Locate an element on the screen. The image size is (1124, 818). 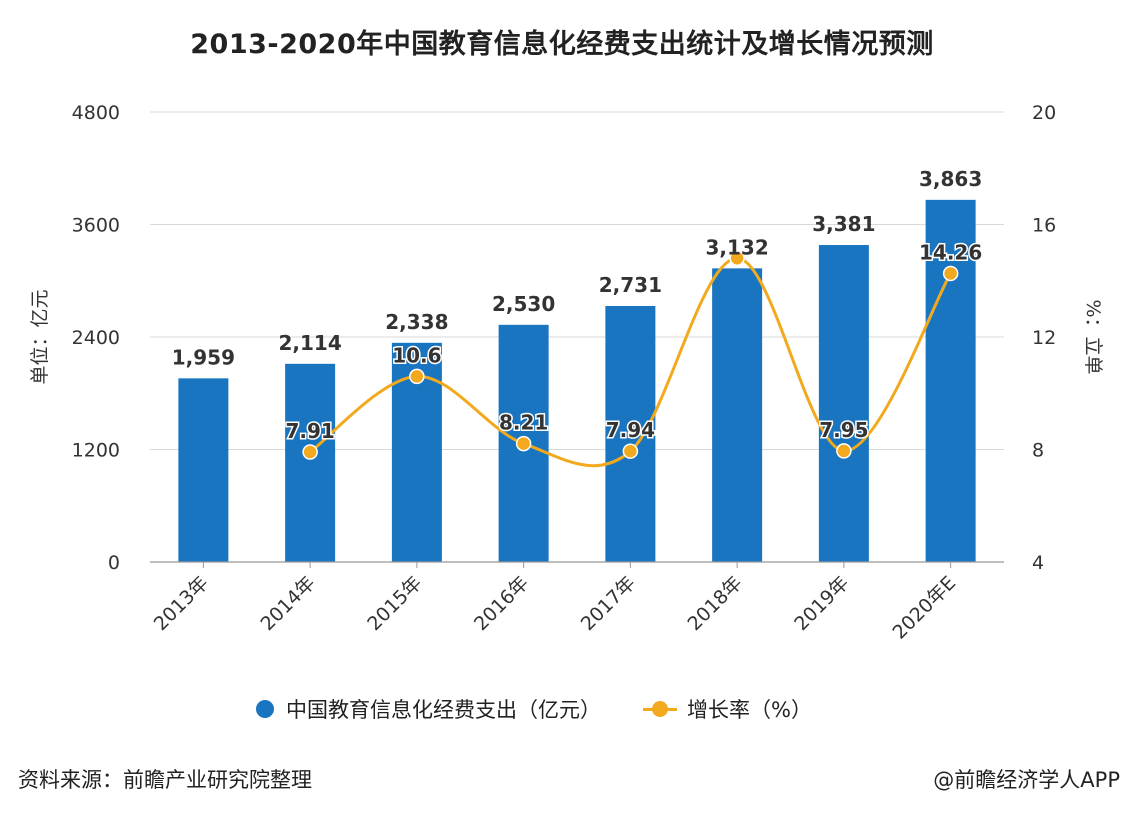
growth-point-2020年E is located at coordinates (950, 273).